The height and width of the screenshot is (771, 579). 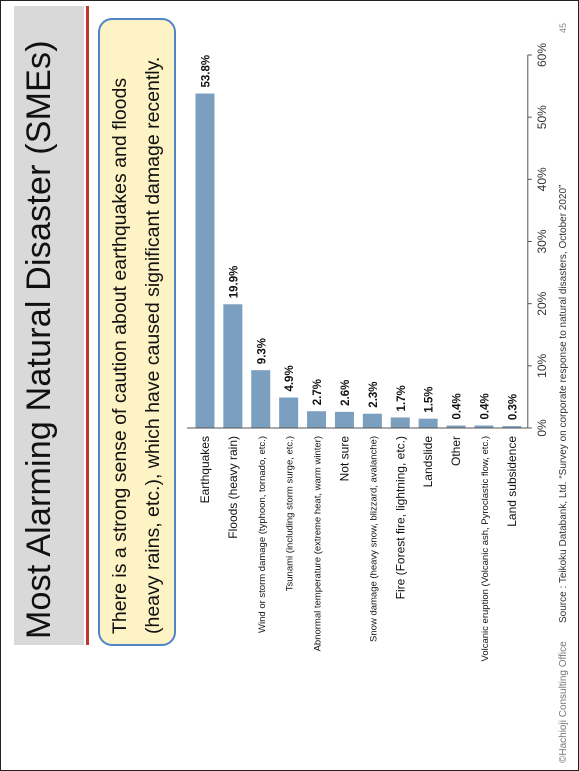 What do you see at coordinates (262, 351) in the screenshot?
I see `data-label: 9.3%` at bounding box center [262, 351].